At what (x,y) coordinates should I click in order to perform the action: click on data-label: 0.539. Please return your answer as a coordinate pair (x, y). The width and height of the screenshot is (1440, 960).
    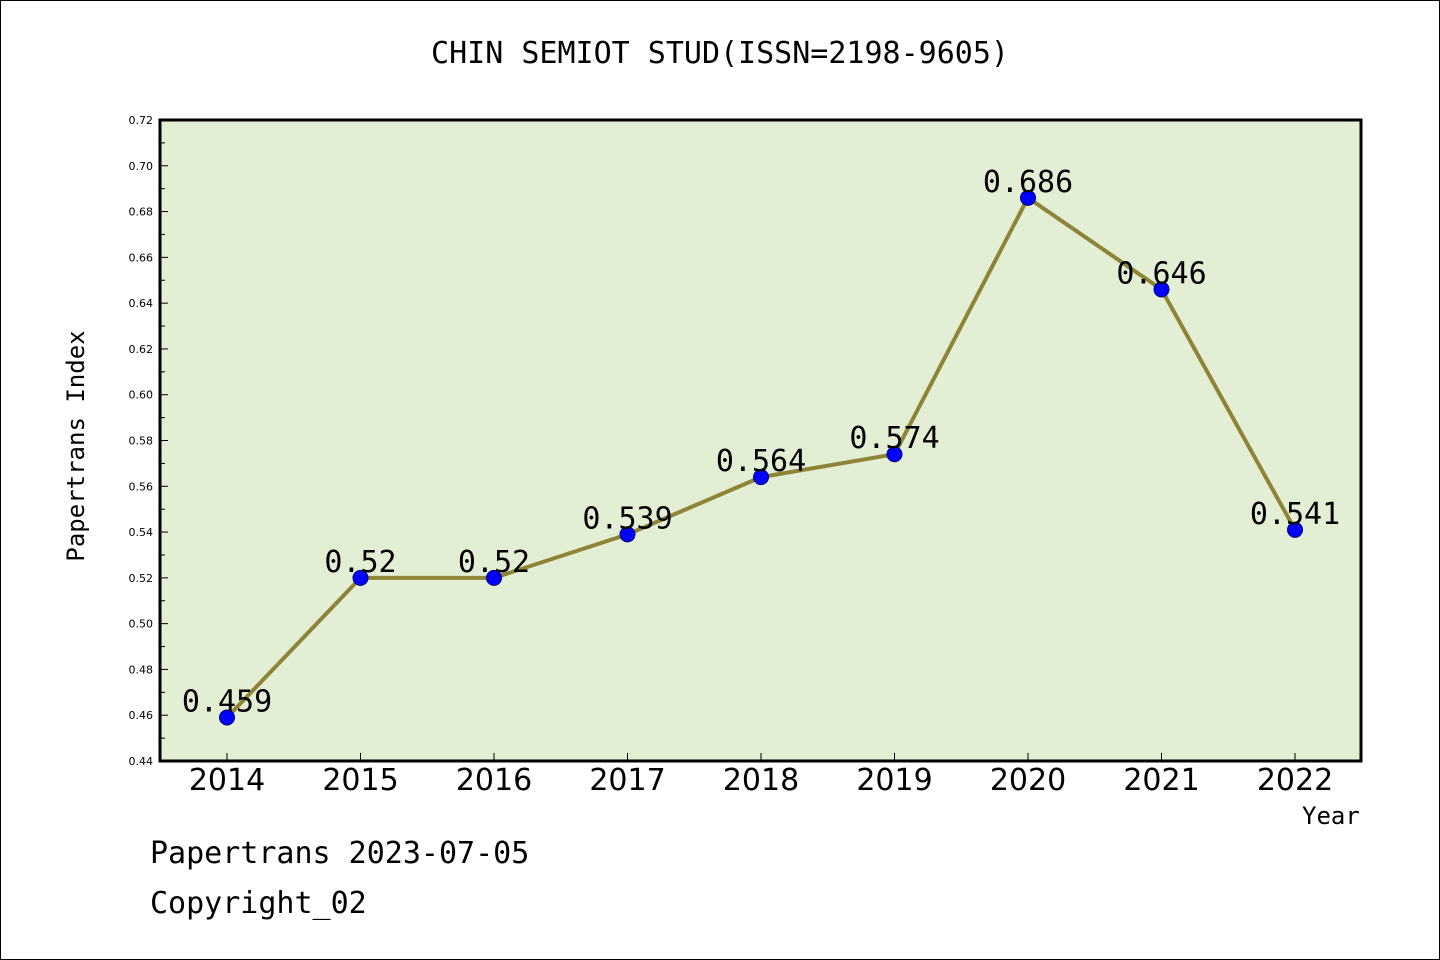
    Looking at the image, I should click on (627, 518).